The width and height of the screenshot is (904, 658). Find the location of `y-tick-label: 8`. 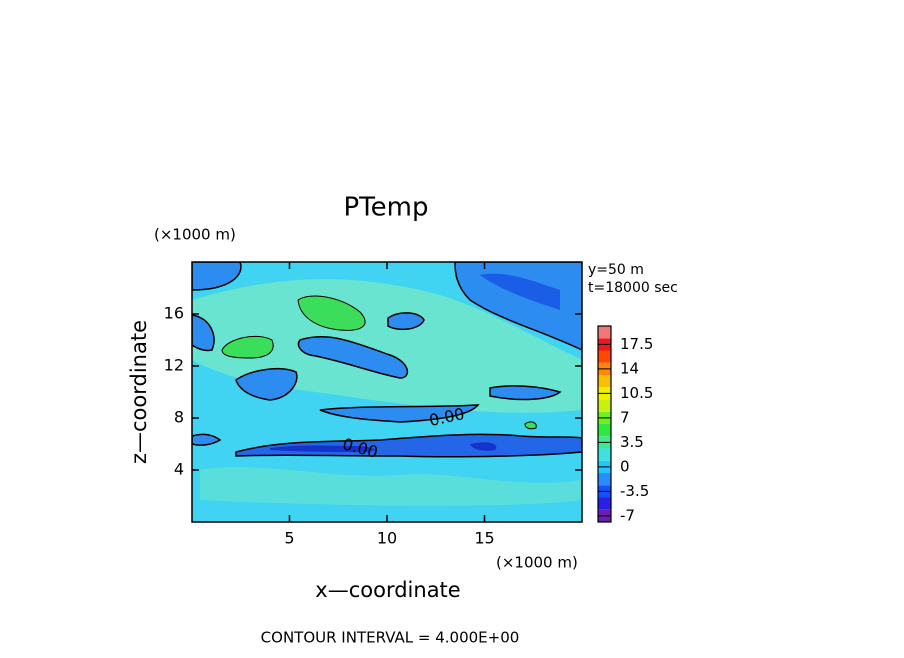

y-tick-label: 8 is located at coordinates (179, 417).